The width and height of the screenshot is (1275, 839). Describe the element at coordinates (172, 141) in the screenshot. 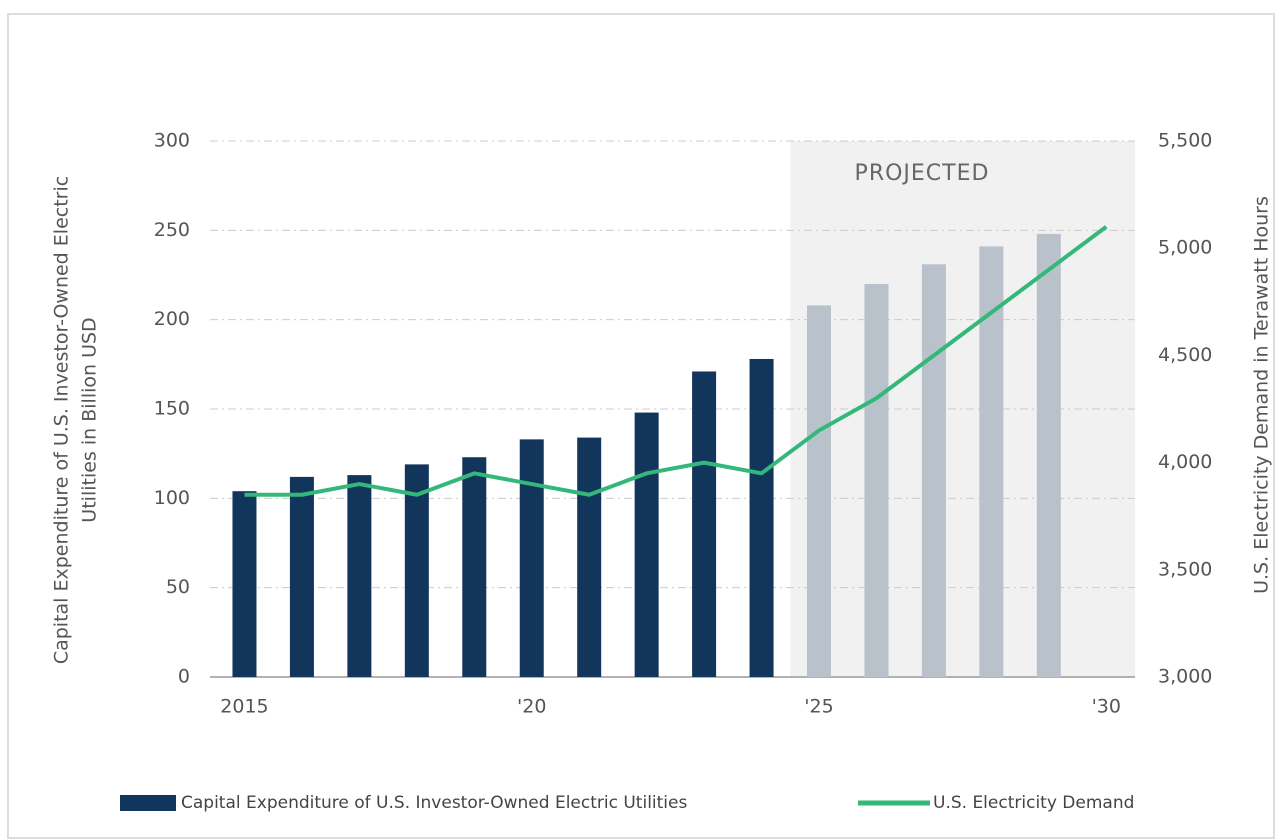

I see `y-tick-label: 300` at that location.